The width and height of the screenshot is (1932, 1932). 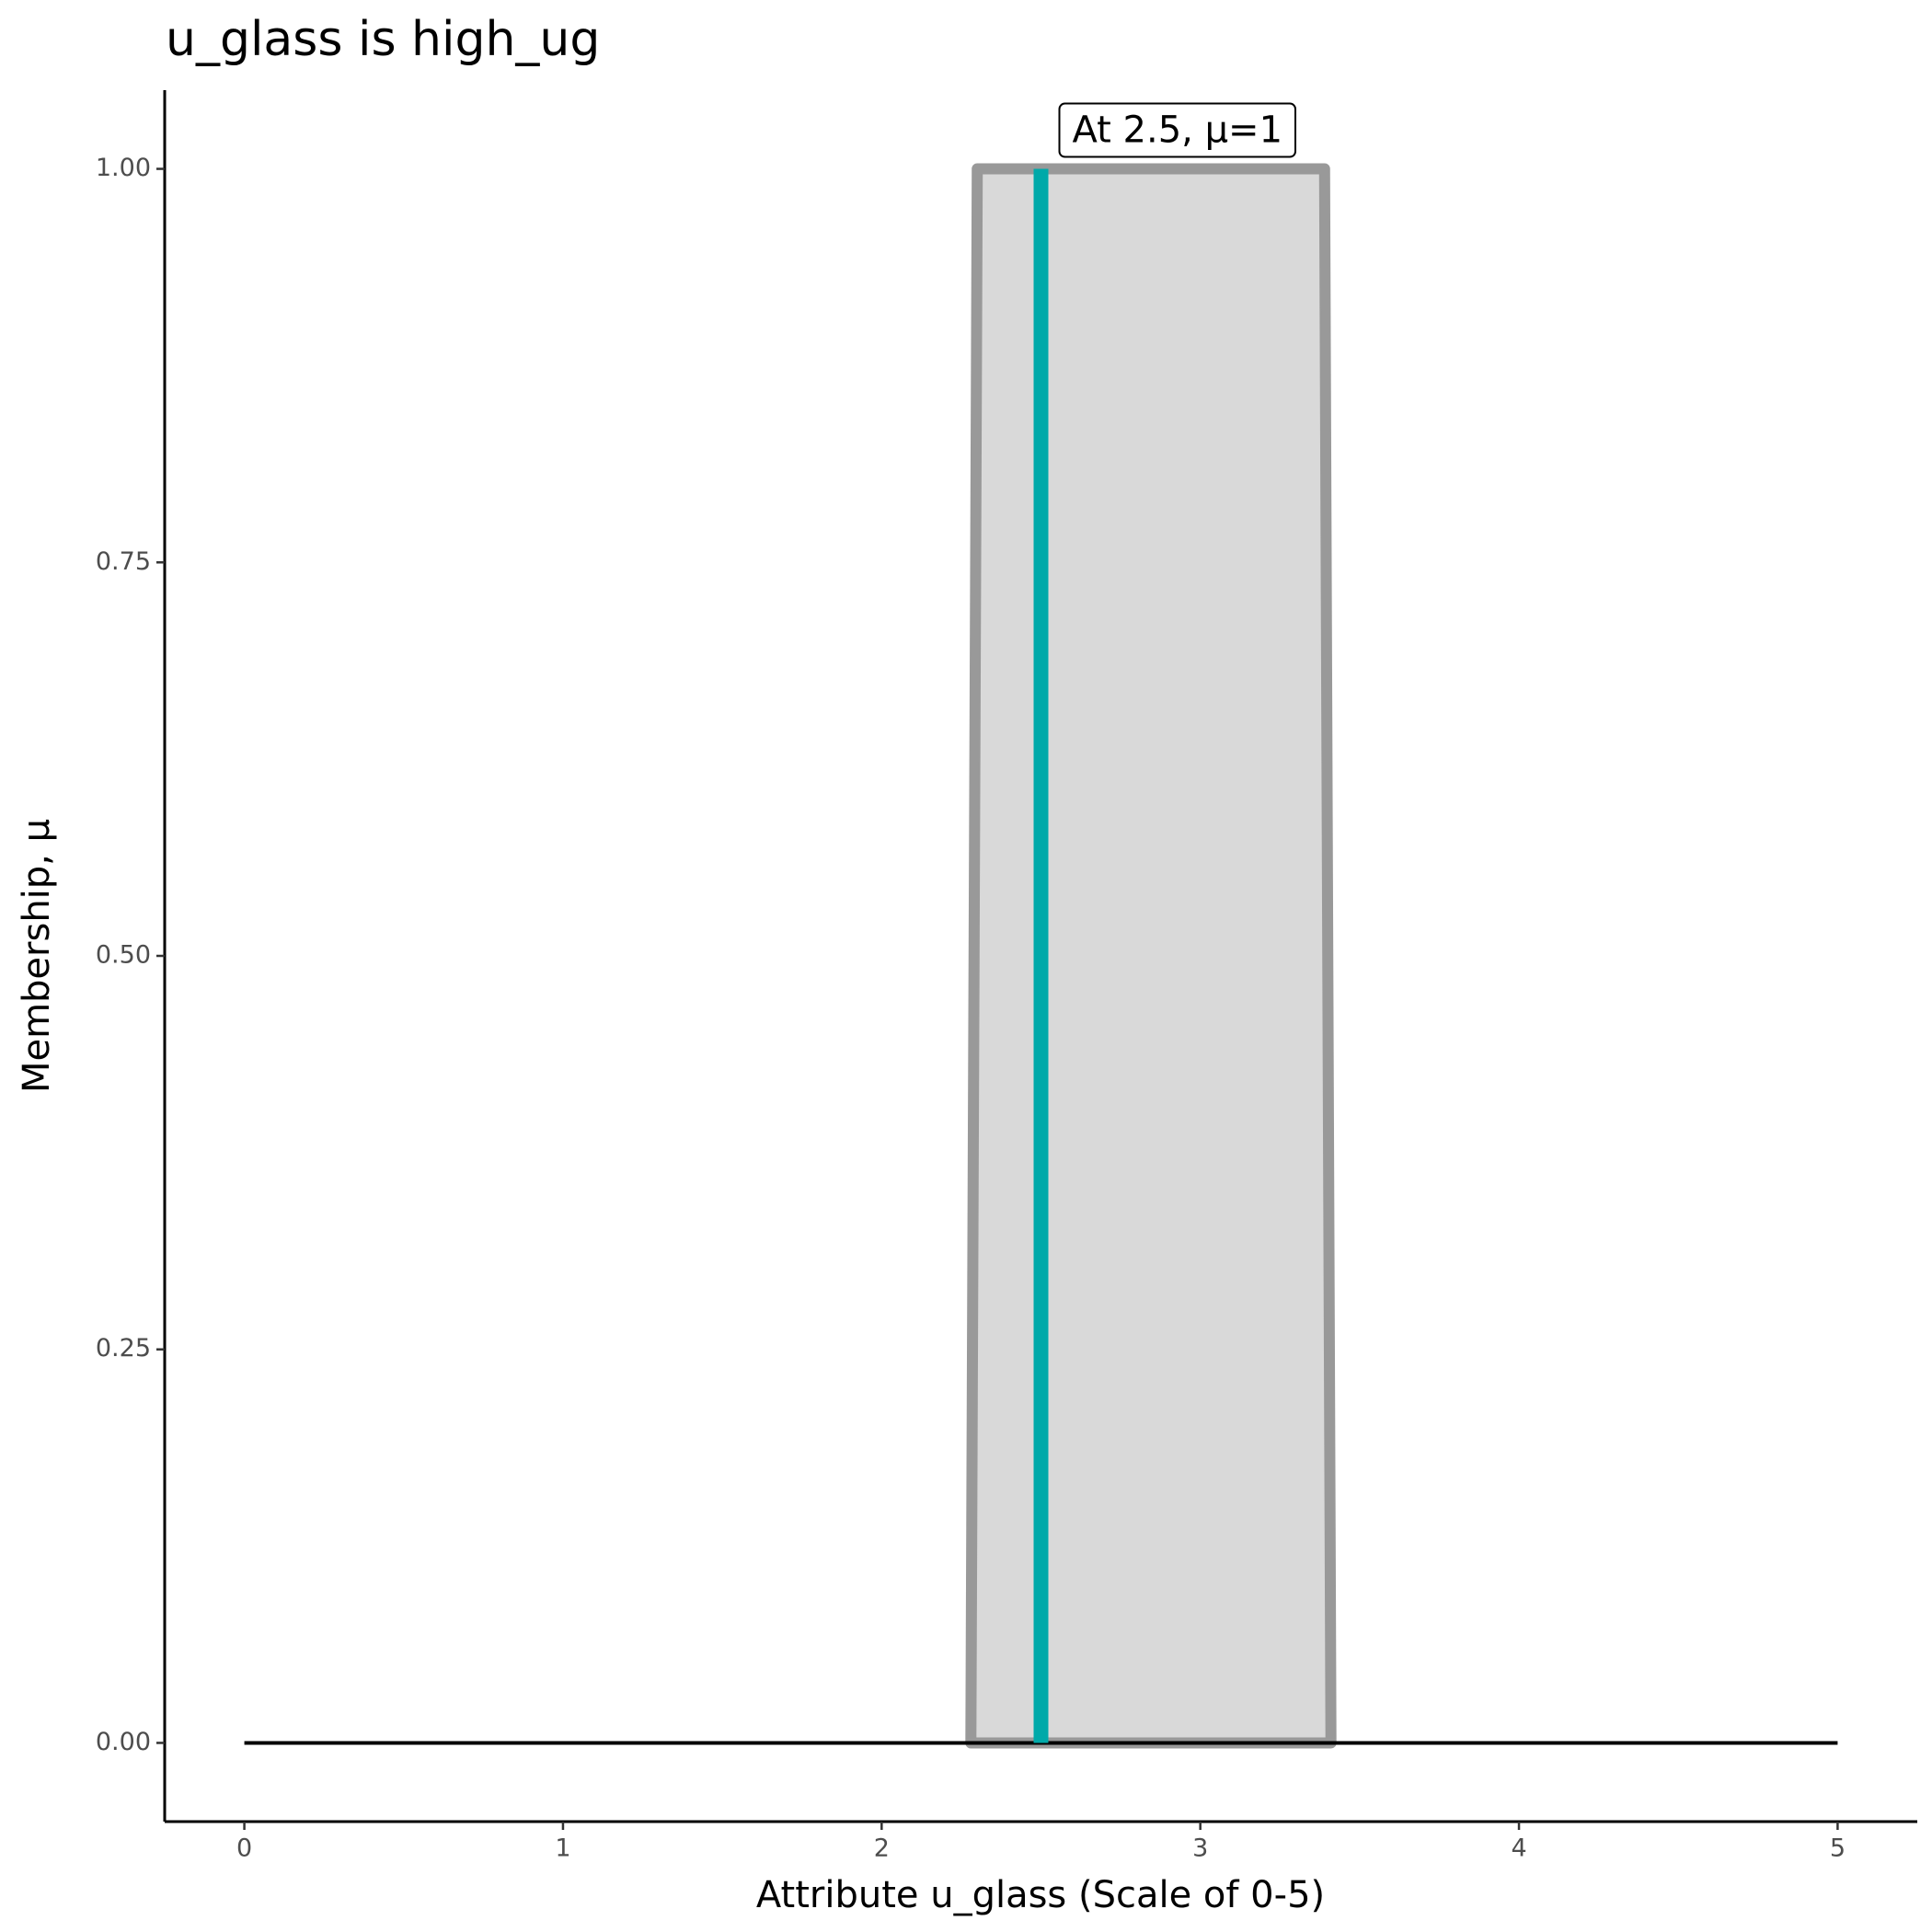 What do you see at coordinates (383, 39) in the screenshot?
I see `chart-title: u_glass is high_ug` at bounding box center [383, 39].